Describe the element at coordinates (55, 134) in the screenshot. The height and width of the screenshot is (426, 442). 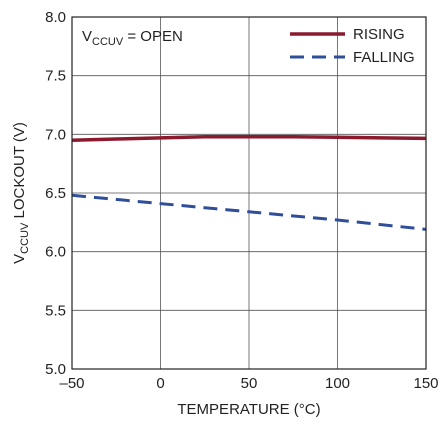
I see `y-tick-label: 7.0` at that location.